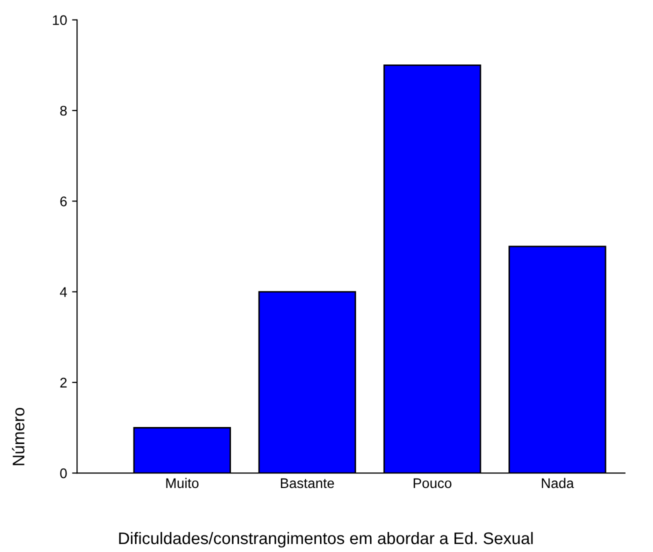  What do you see at coordinates (307, 483) in the screenshot?
I see `x-tick-label: Bastante` at bounding box center [307, 483].